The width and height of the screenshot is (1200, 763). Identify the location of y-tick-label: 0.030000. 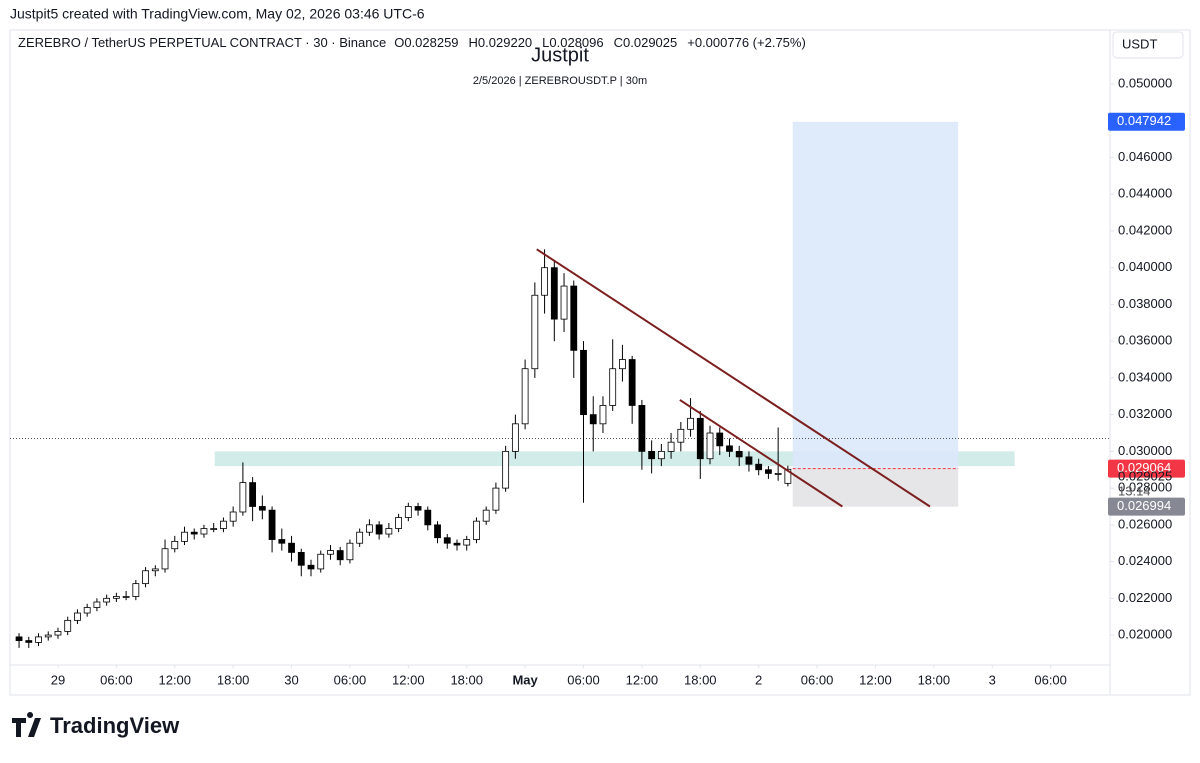
(1145, 450).